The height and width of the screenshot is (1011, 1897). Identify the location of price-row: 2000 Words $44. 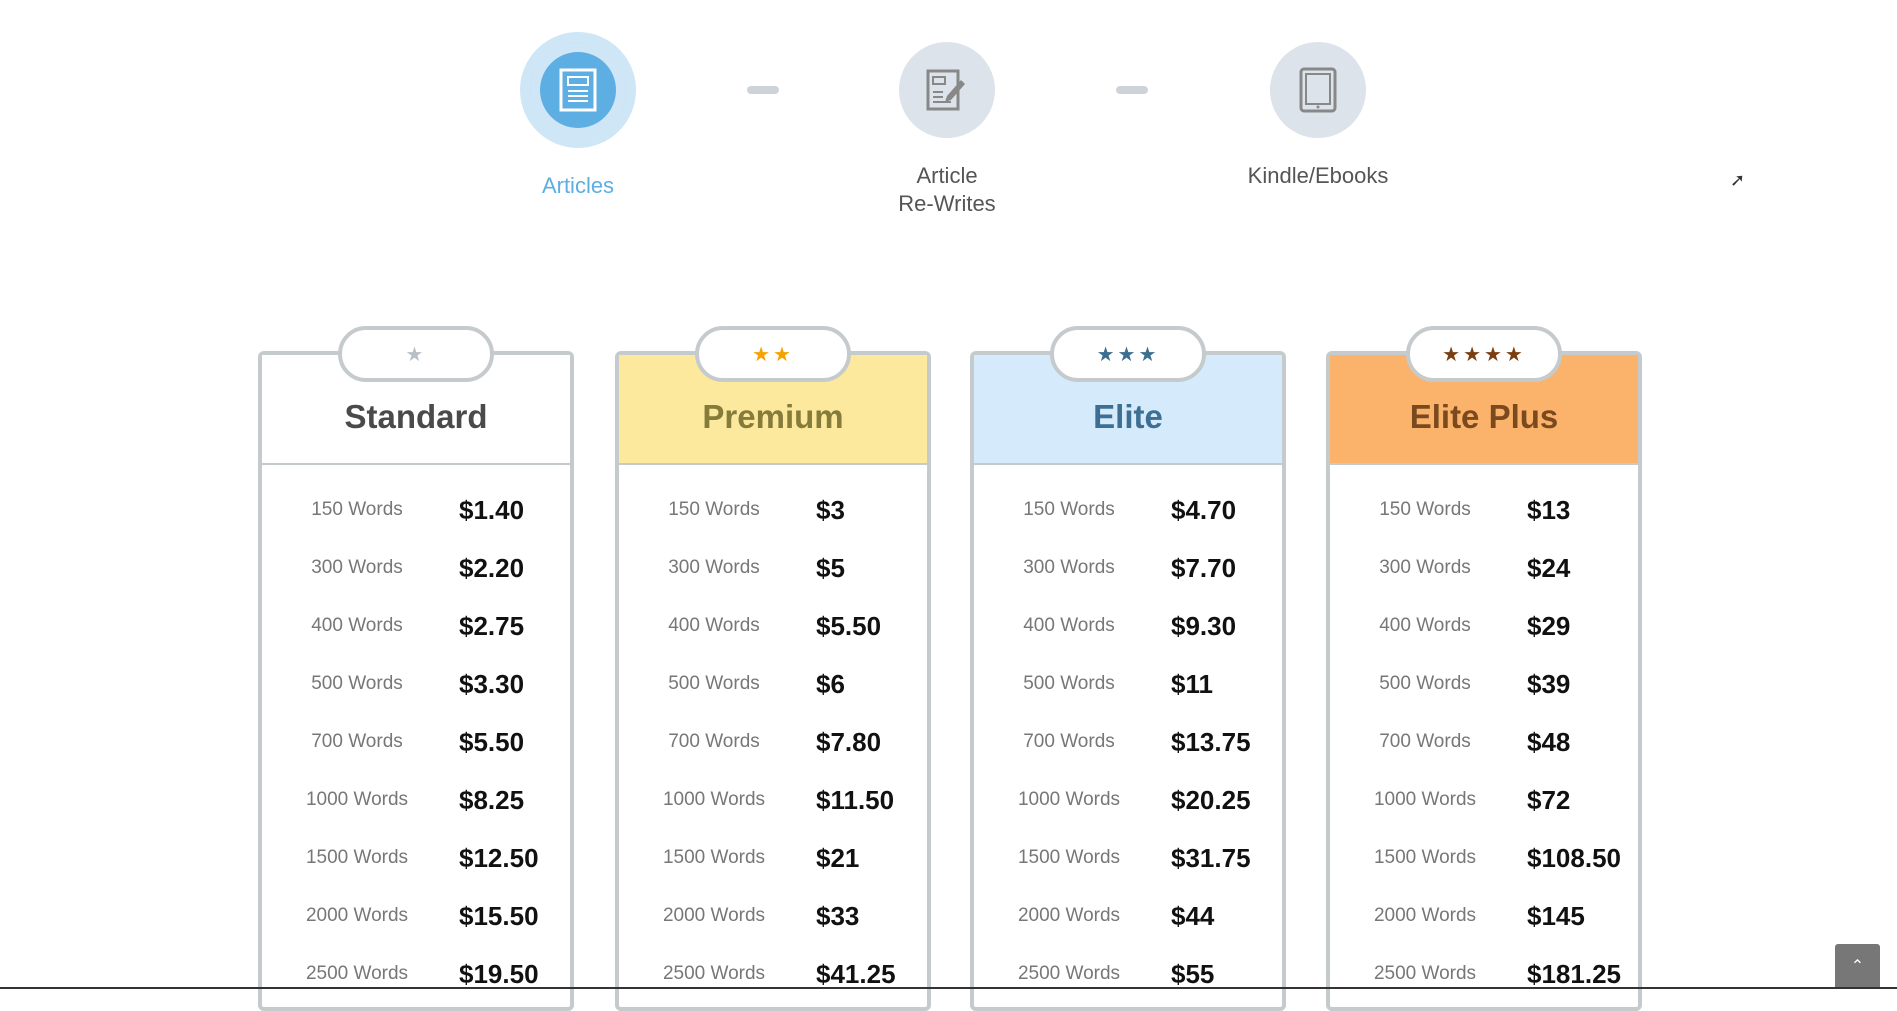
(1128, 918).